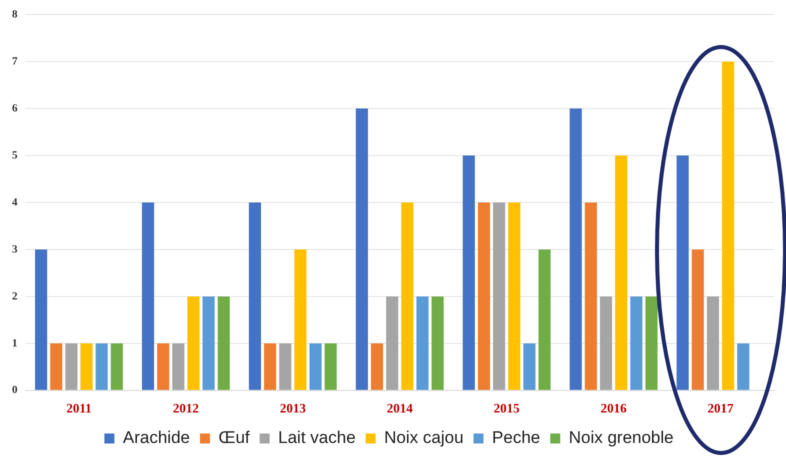  Describe the element at coordinates (15, 390) in the screenshot. I see `y-tick-label: 0` at that location.